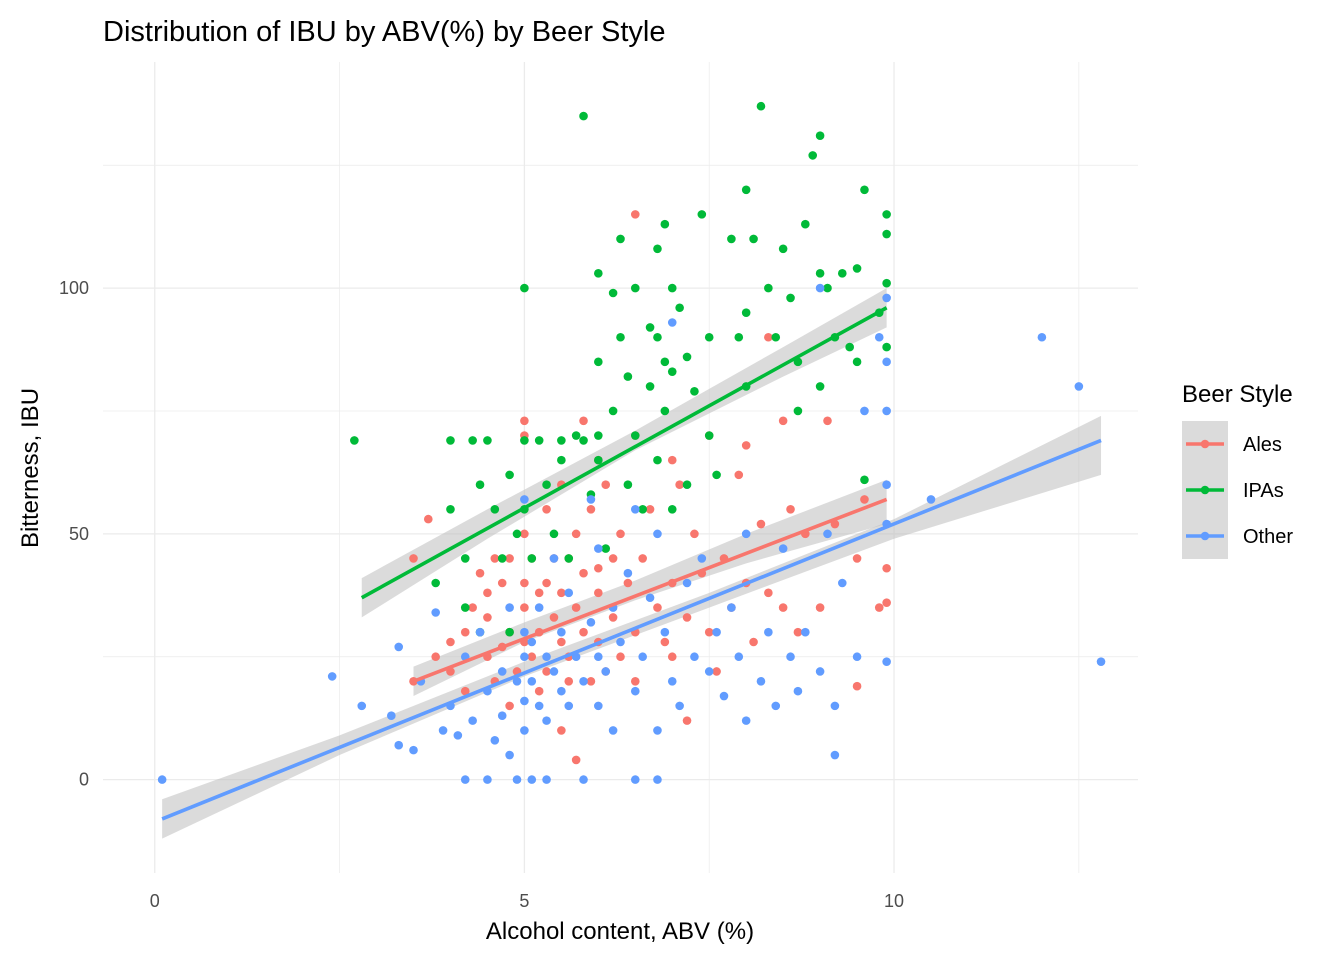  I want to click on x-tick-label: 0, so click(155, 901).